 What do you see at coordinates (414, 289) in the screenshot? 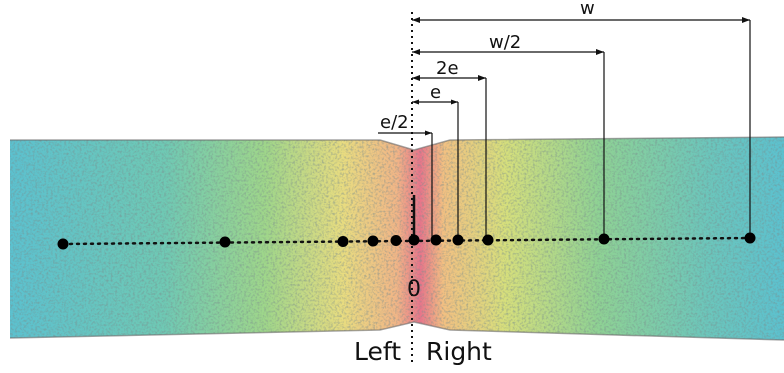
I see `origin-label: 0` at bounding box center [414, 289].